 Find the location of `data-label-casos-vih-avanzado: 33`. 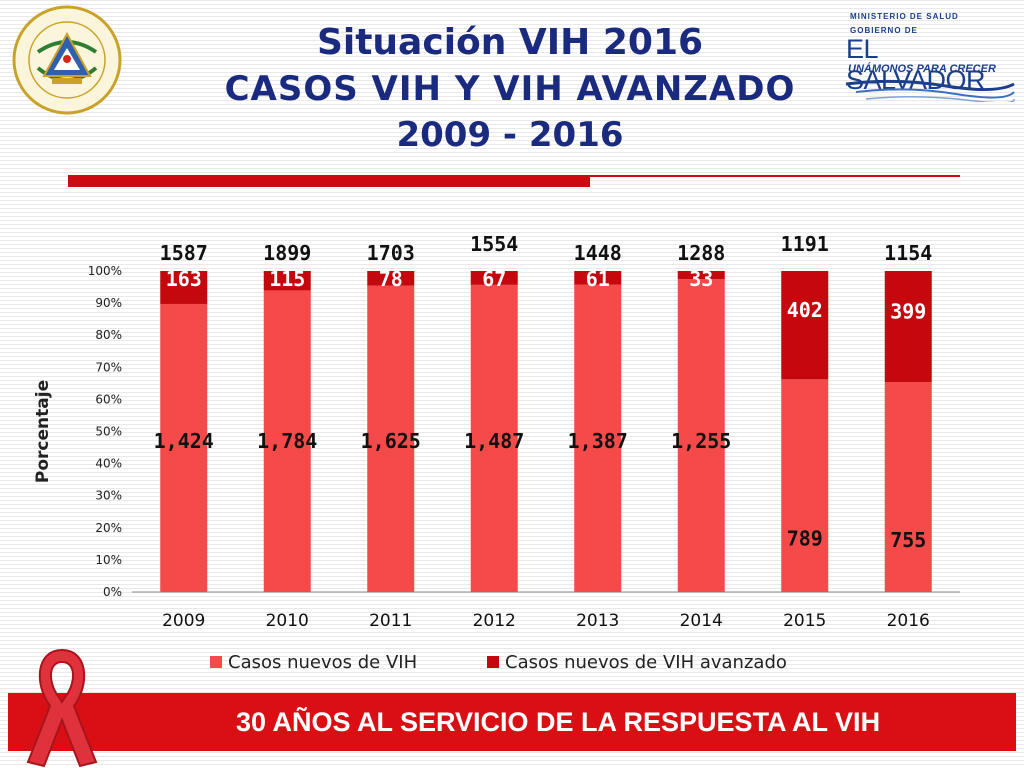

data-label-casos-vih-avanzado: 33 is located at coordinates (701, 279).